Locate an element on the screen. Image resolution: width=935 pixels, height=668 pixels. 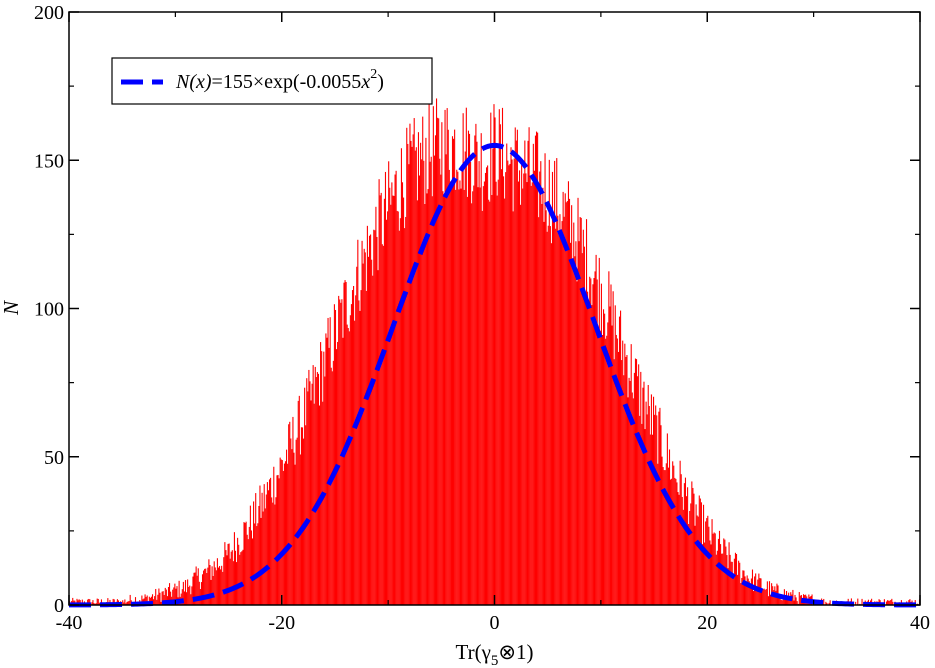
y-axis-title: N is located at coordinates (11, 308).